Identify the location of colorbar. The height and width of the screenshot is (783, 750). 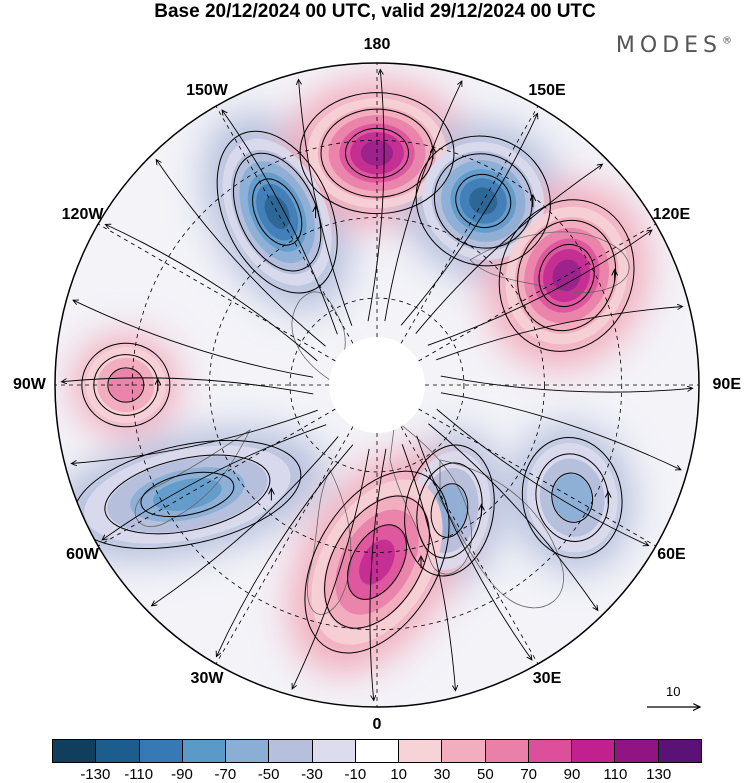
(377, 751).